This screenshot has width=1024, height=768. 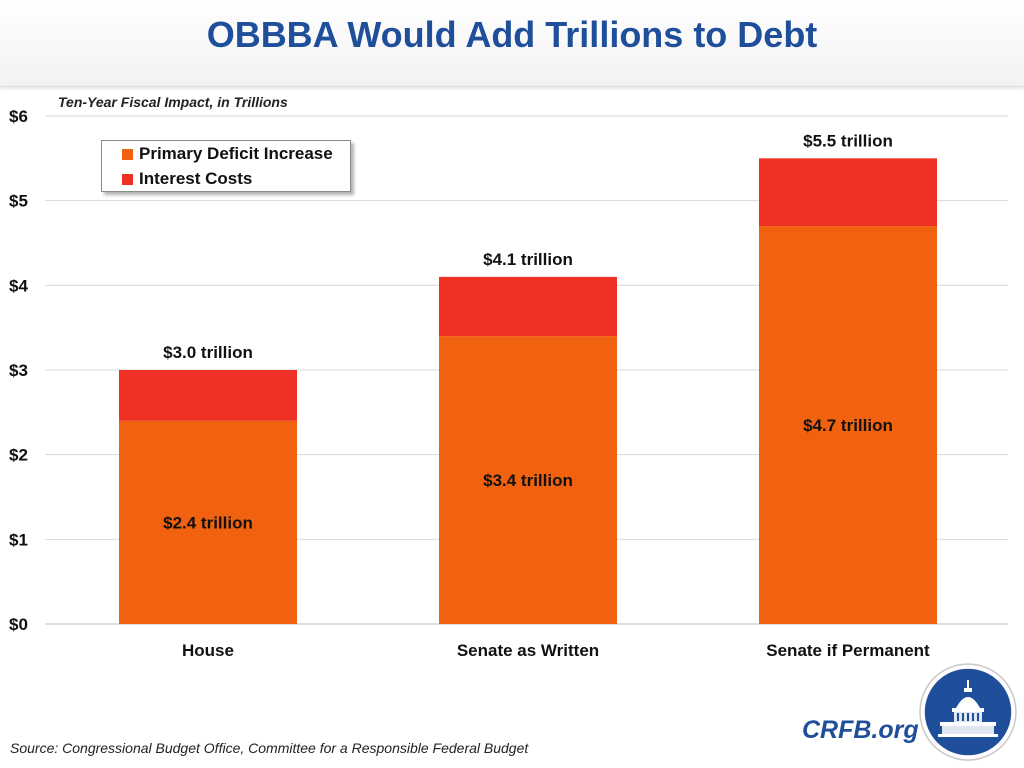 I want to click on legend-swatch-primary, so click(x=127, y=154).